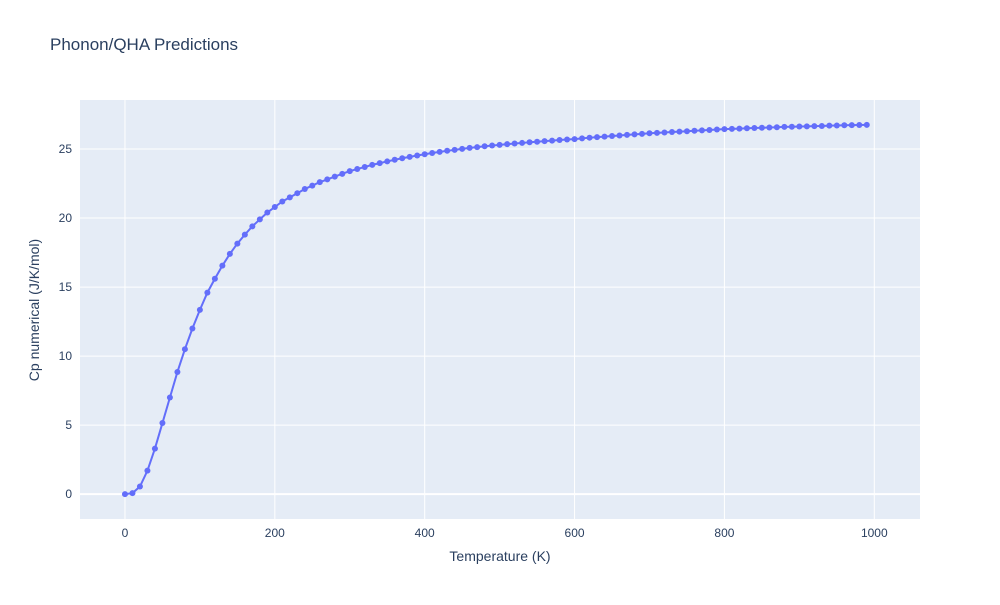 This screenshot has height=605, width=1000. Describe the element at coordinates (874, 533) in the screenshot. I see `x-tick-label: 1000` at that location.